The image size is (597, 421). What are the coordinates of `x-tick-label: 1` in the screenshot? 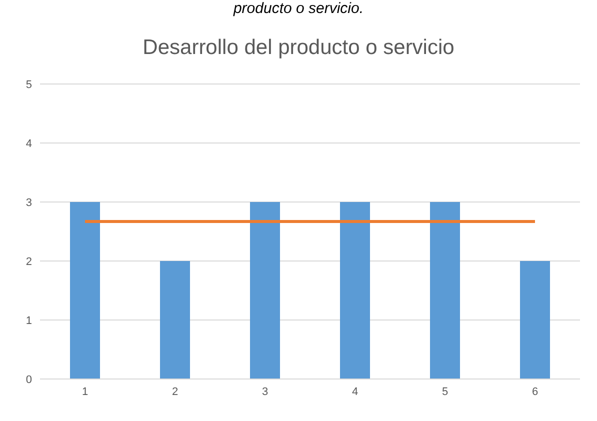 It's located at (85, 392).